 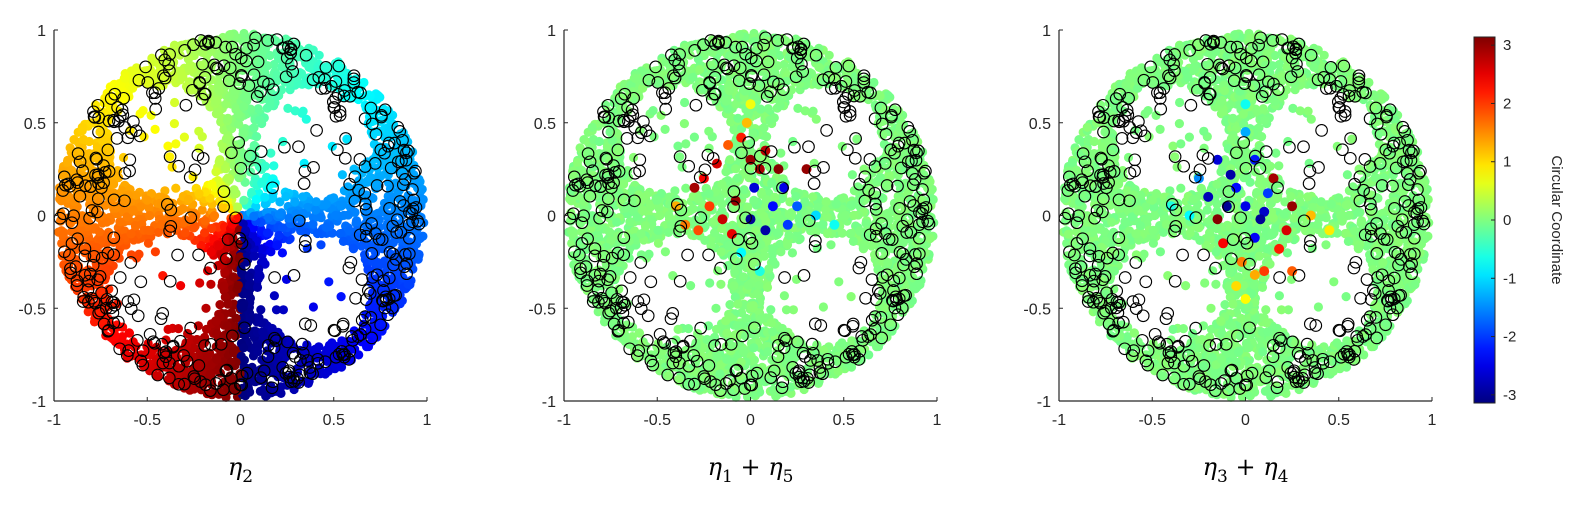 I want to click on y-tick-label: -1, so click(x=39, y=402).